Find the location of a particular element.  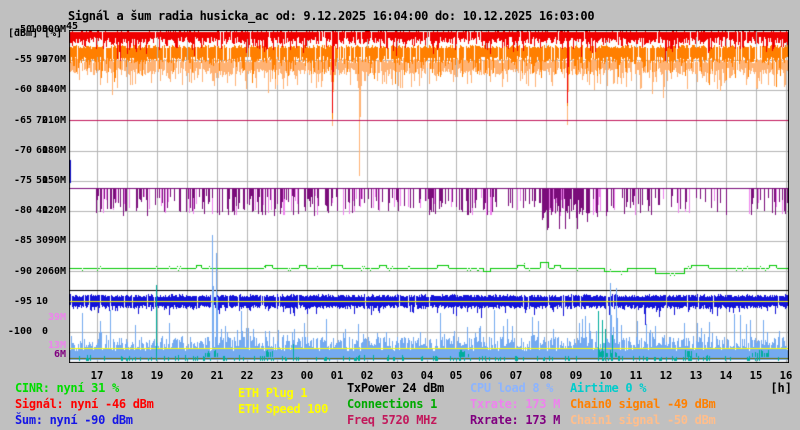

x-tick-label: 04 is located at coordinates (427, 376).